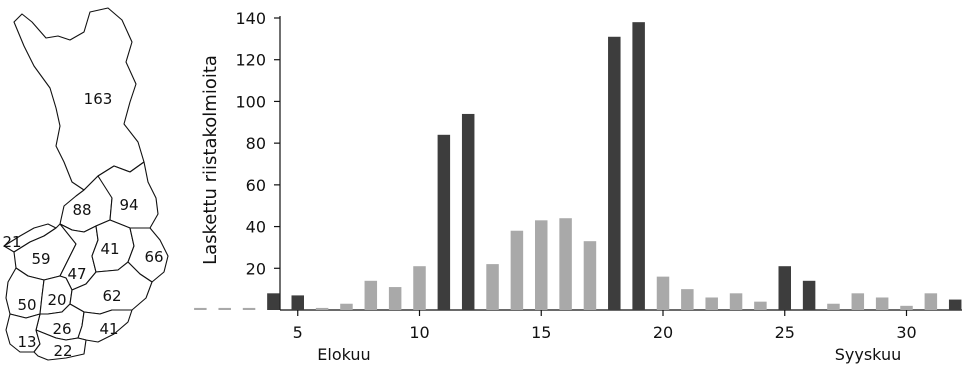 This screenshot has height=372, width=972. Describe the element at coordinates (868, 354) in the screenshot. I see `month-label: Syyskuu` at that location.